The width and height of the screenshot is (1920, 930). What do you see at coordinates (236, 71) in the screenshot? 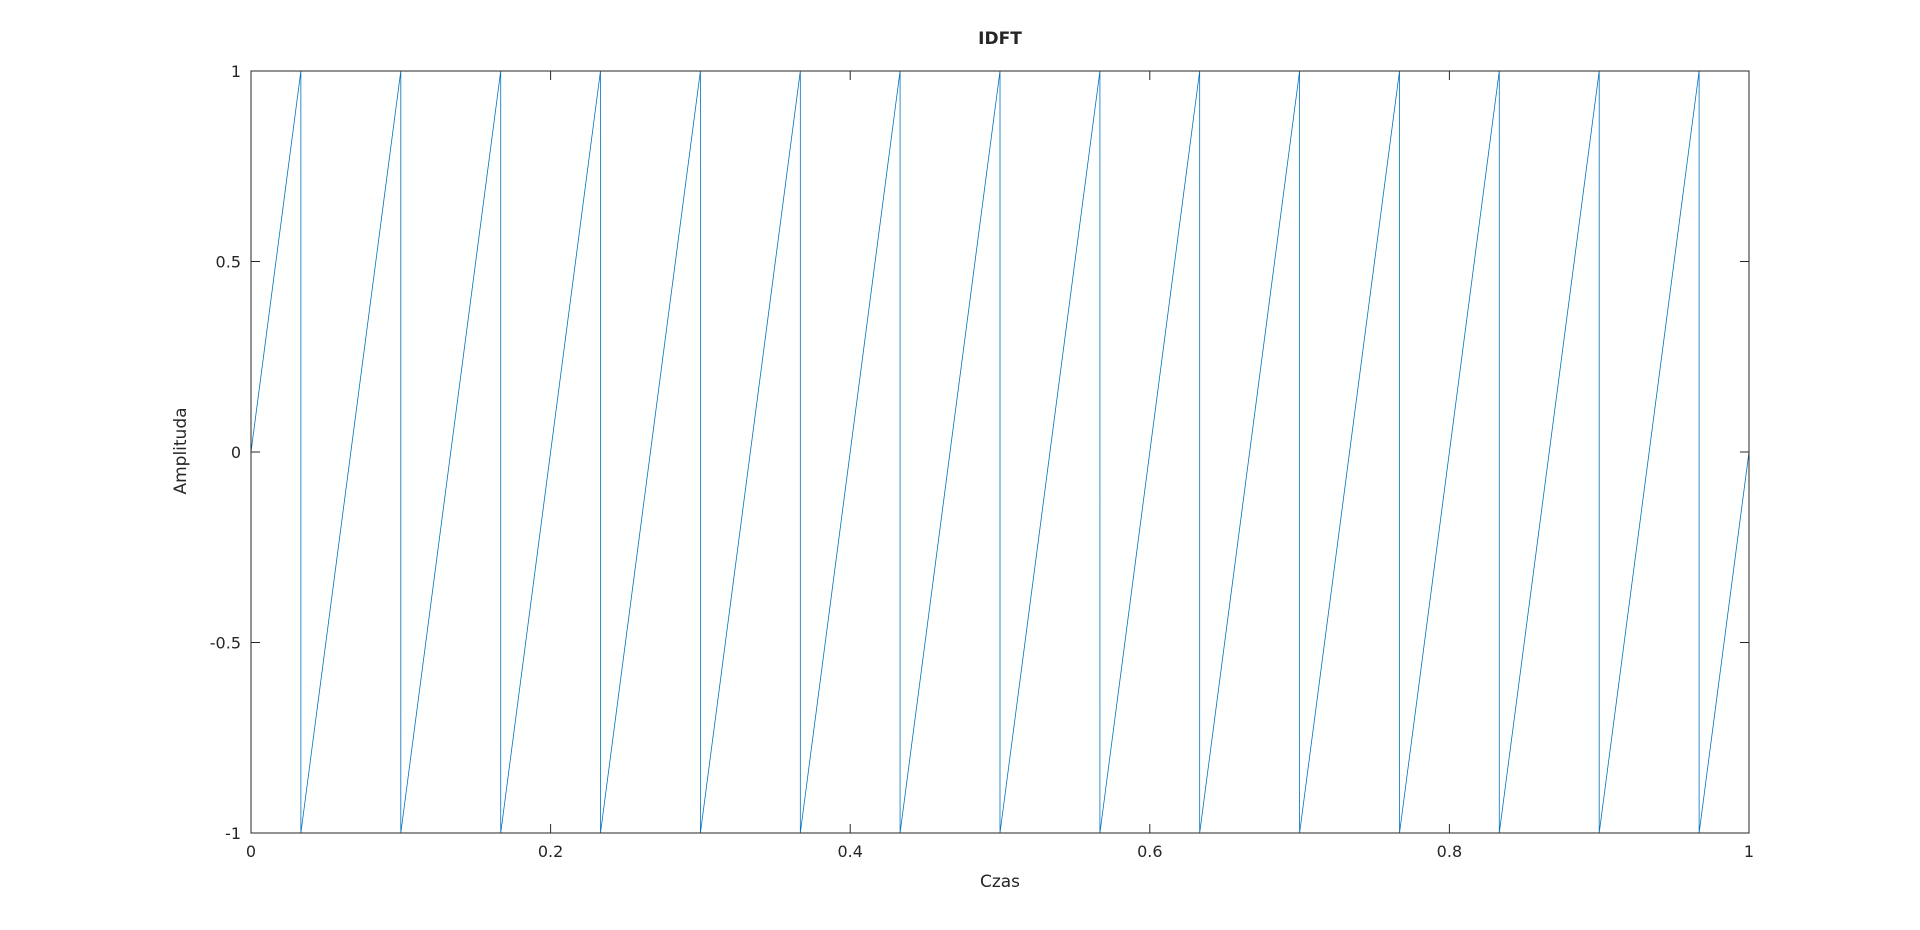
I see `y-tick-label: 1` at bounding box center [236, 71].